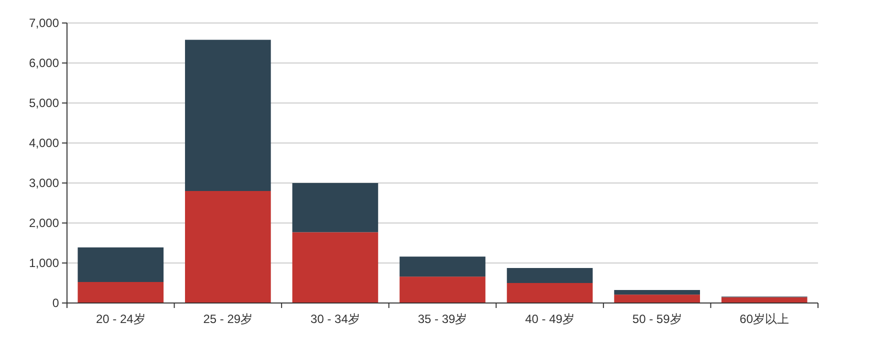  What do you see at coordinates (765, 319) in the screenshot?
I see `x-tick-label: 60岁以上` at bounding box center [765, 319].